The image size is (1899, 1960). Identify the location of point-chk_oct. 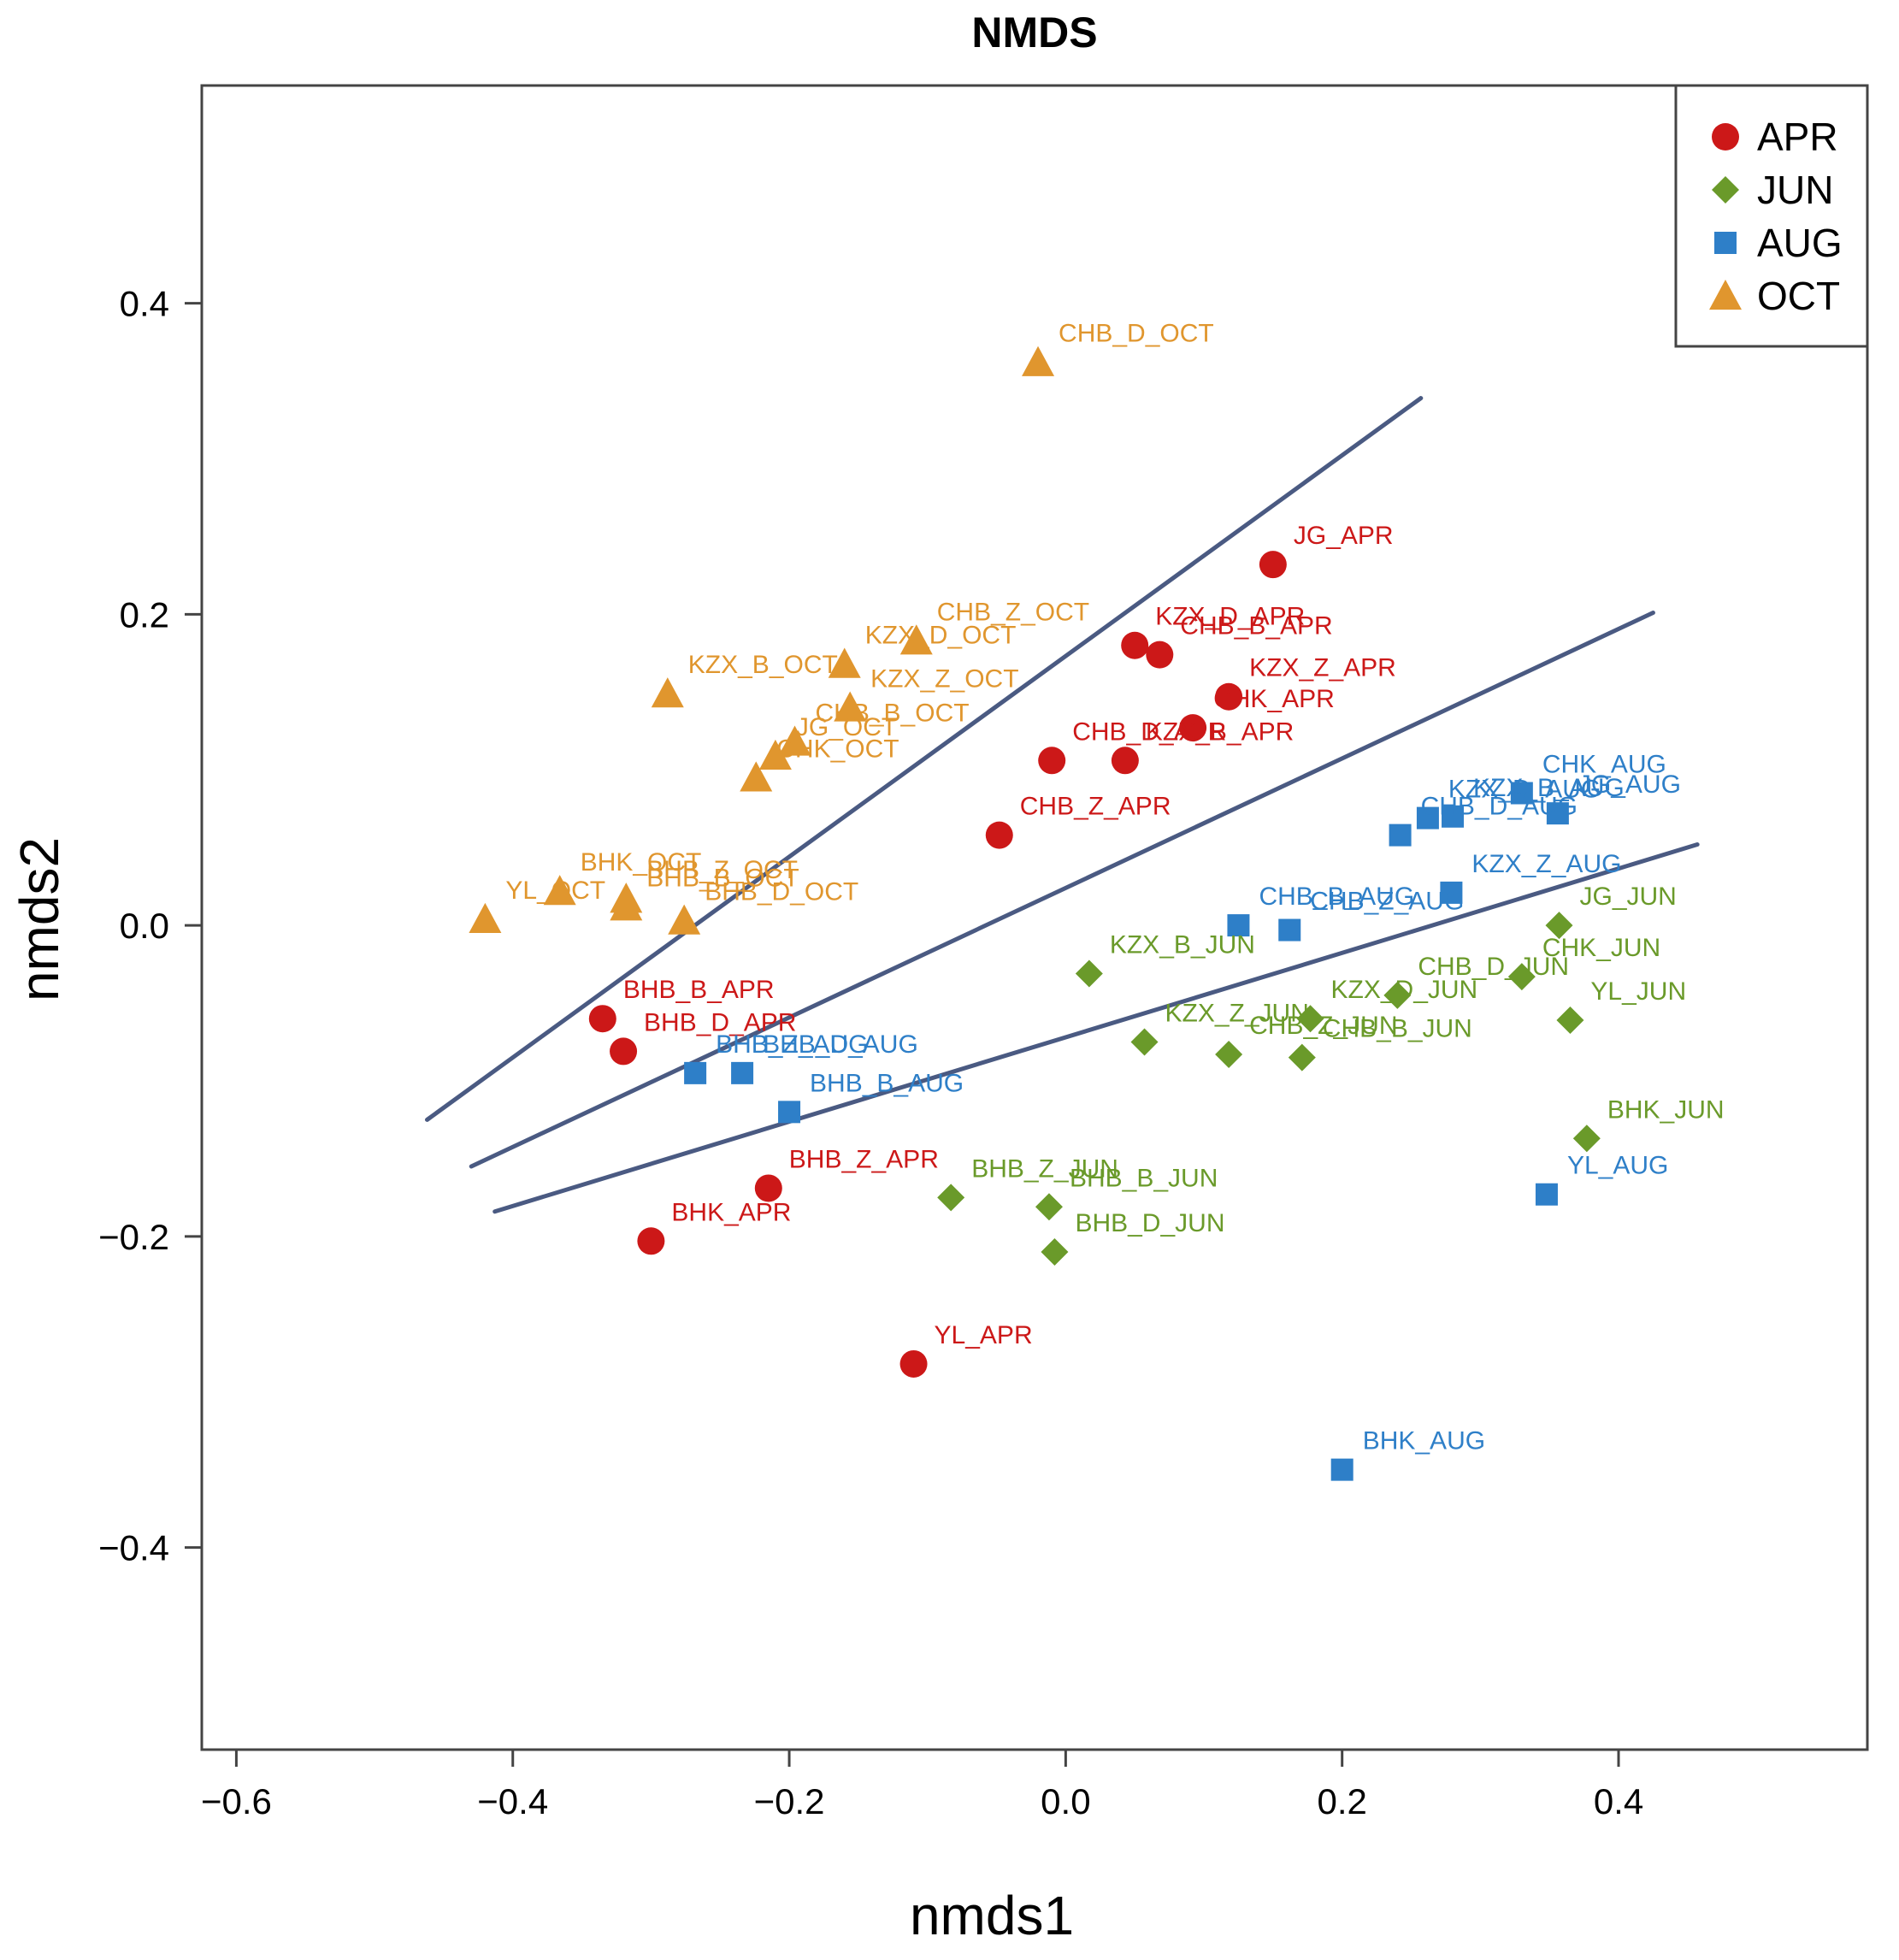
(756, 777).